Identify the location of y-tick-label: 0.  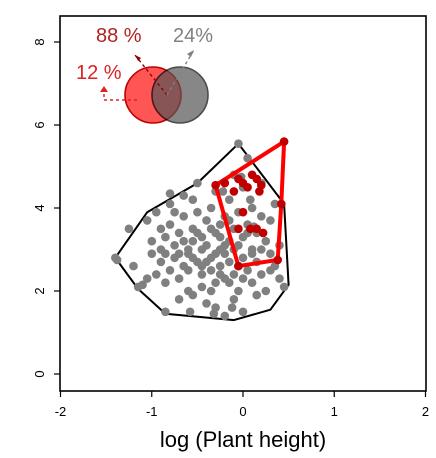
(39, 373).